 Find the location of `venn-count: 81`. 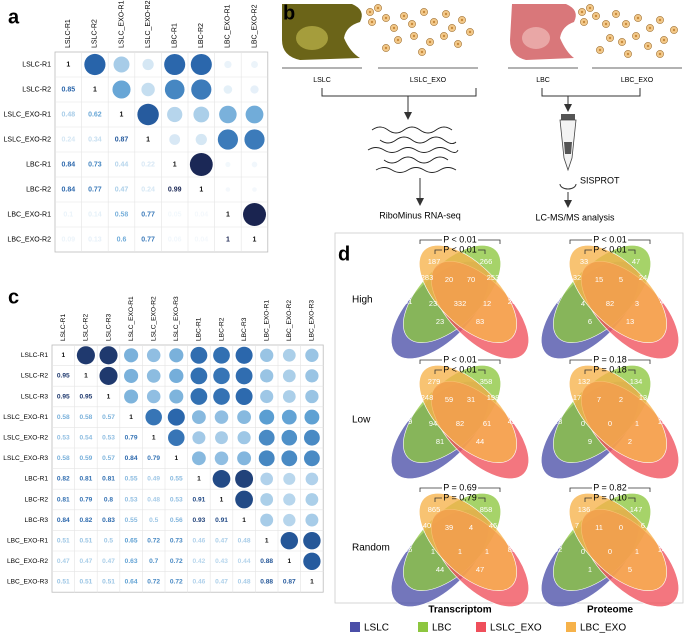

venn-count: 81 is located at coordinates (440, 441).